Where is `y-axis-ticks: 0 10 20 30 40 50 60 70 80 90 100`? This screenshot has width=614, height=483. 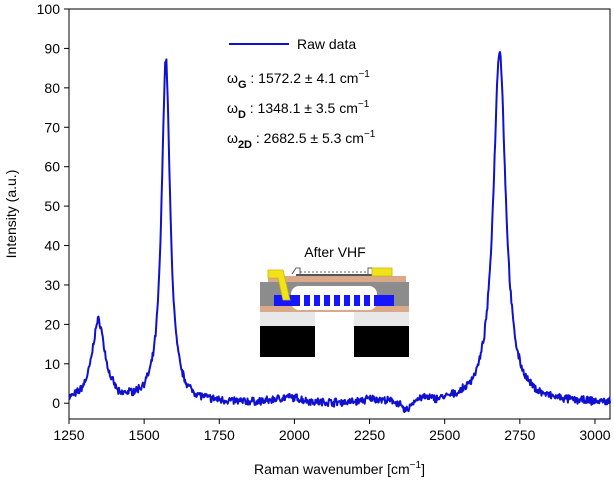
y-axis-ticks: 0 10 20 30 40 50 60 70 80 90 100 is located at coordinates (53, 206).